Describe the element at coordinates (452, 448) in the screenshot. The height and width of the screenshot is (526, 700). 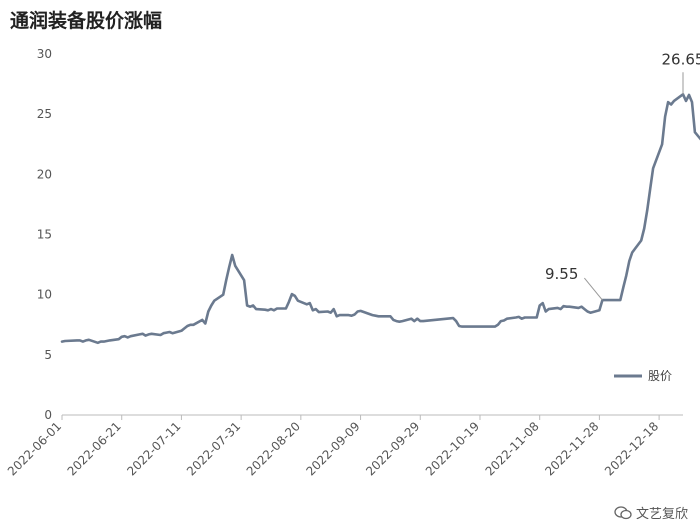
I see `x-tick-label: 2022-10-19` at that location.